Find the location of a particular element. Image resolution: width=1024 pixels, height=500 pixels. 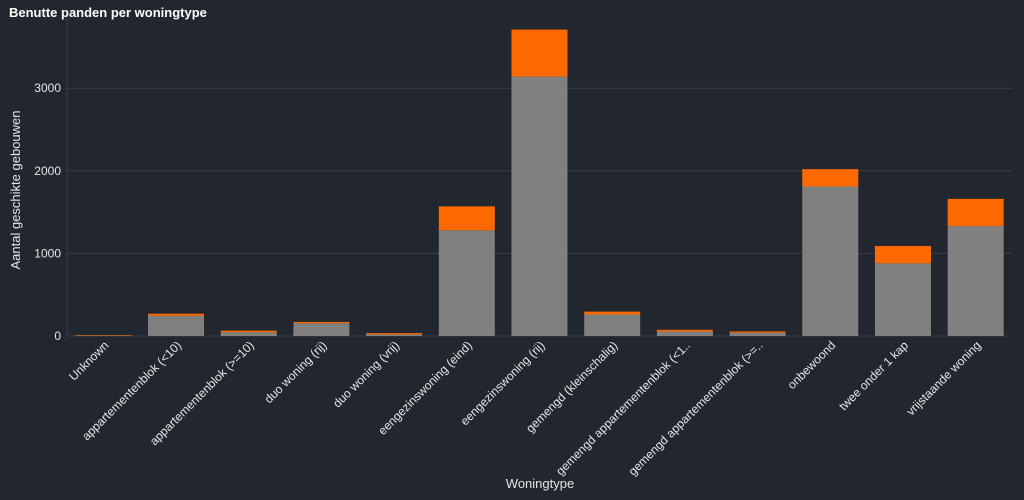

y-tick-label: 0 is located at coordinates (57, 336).